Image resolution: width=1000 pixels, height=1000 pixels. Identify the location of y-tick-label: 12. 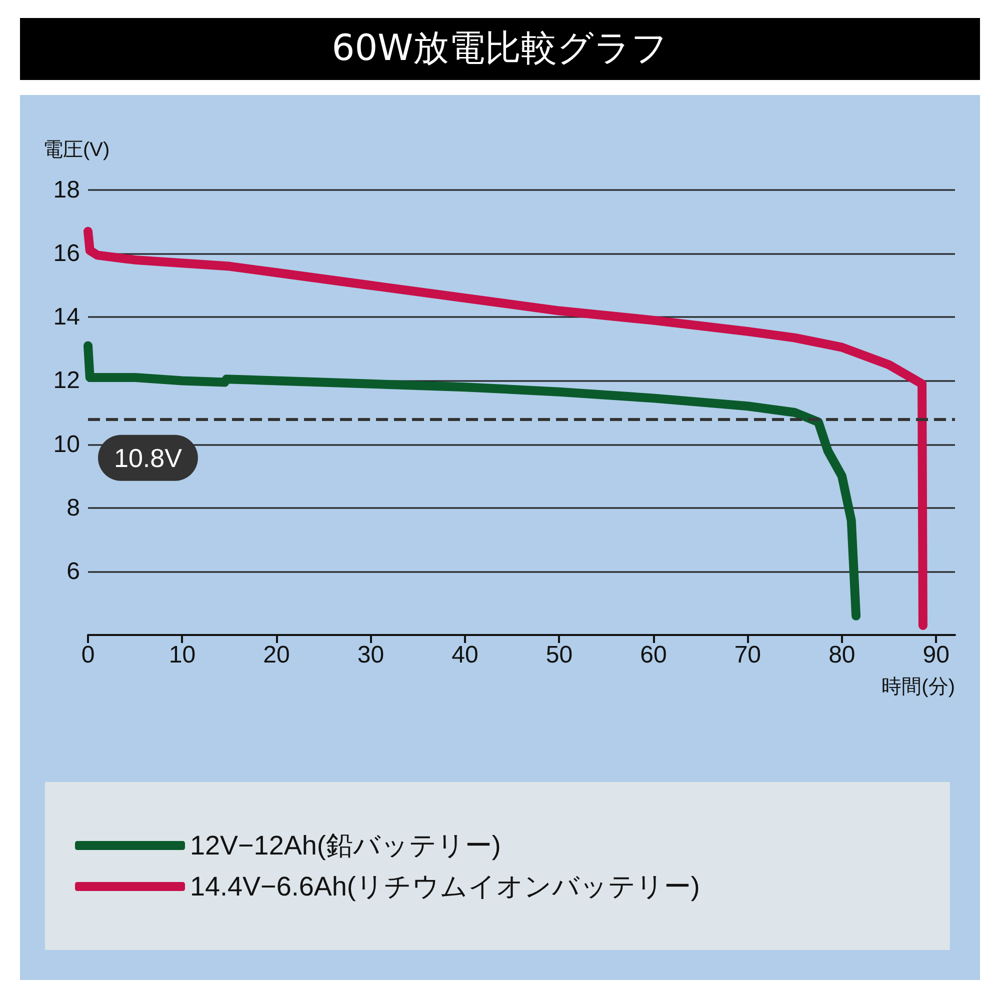
(66, 380).